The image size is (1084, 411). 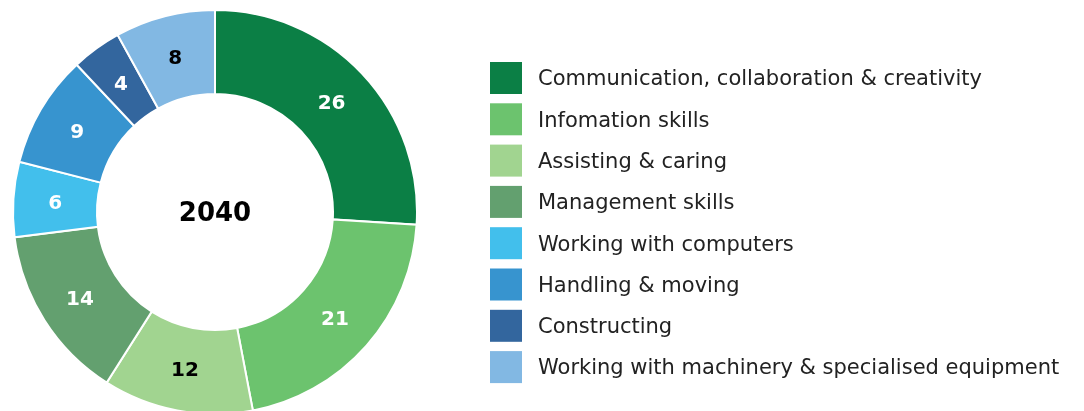 What do you see at coordinates (636, 202) in the screenshot?
I see `legend-label: Management skills` at bounding box center [636, 202].